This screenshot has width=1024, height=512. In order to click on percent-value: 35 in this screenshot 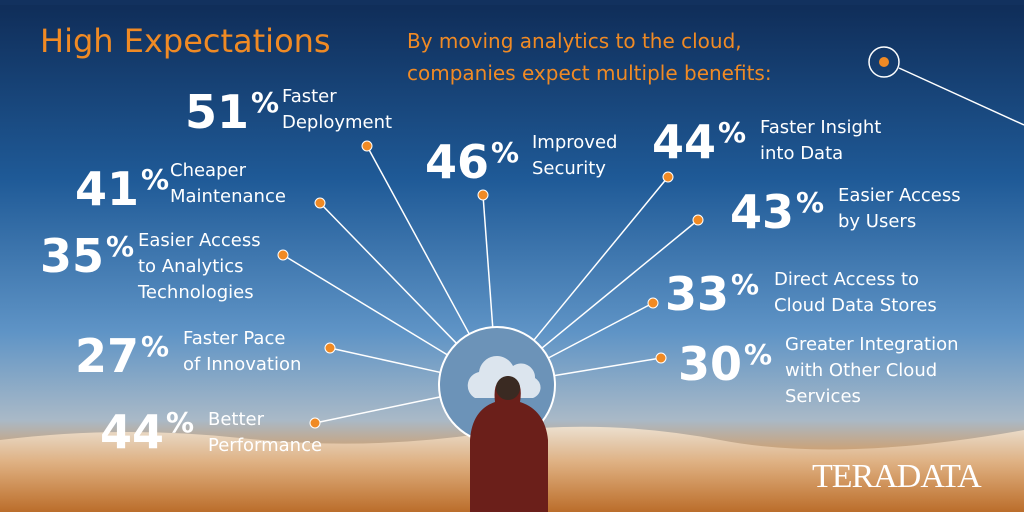, I will do `click(72, 256)`.